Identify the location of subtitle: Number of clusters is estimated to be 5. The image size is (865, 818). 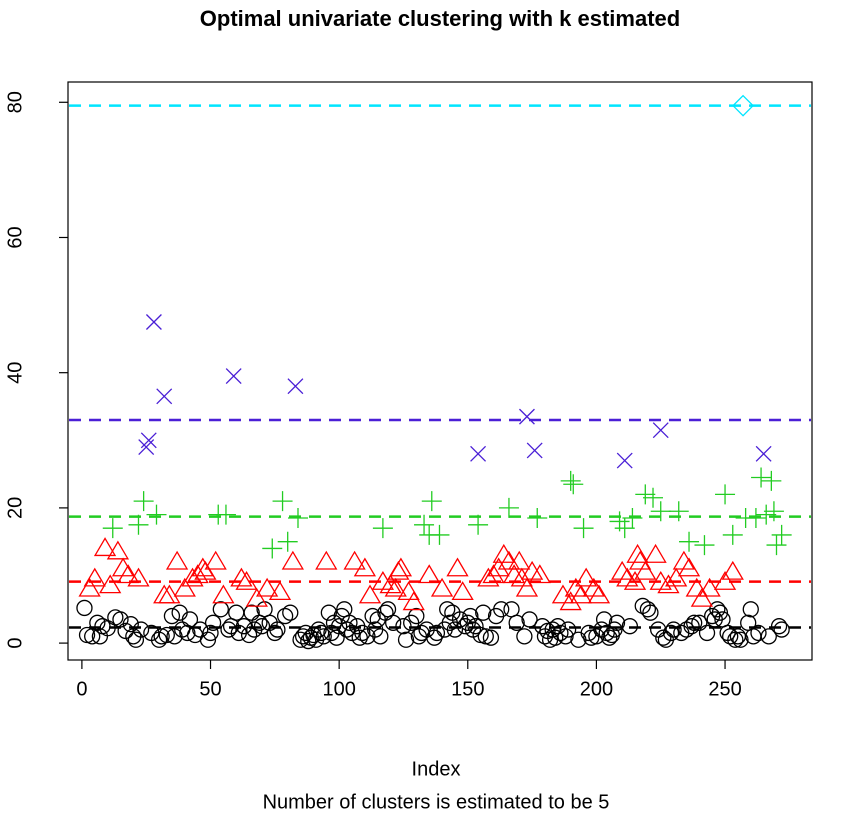
(436, 802).